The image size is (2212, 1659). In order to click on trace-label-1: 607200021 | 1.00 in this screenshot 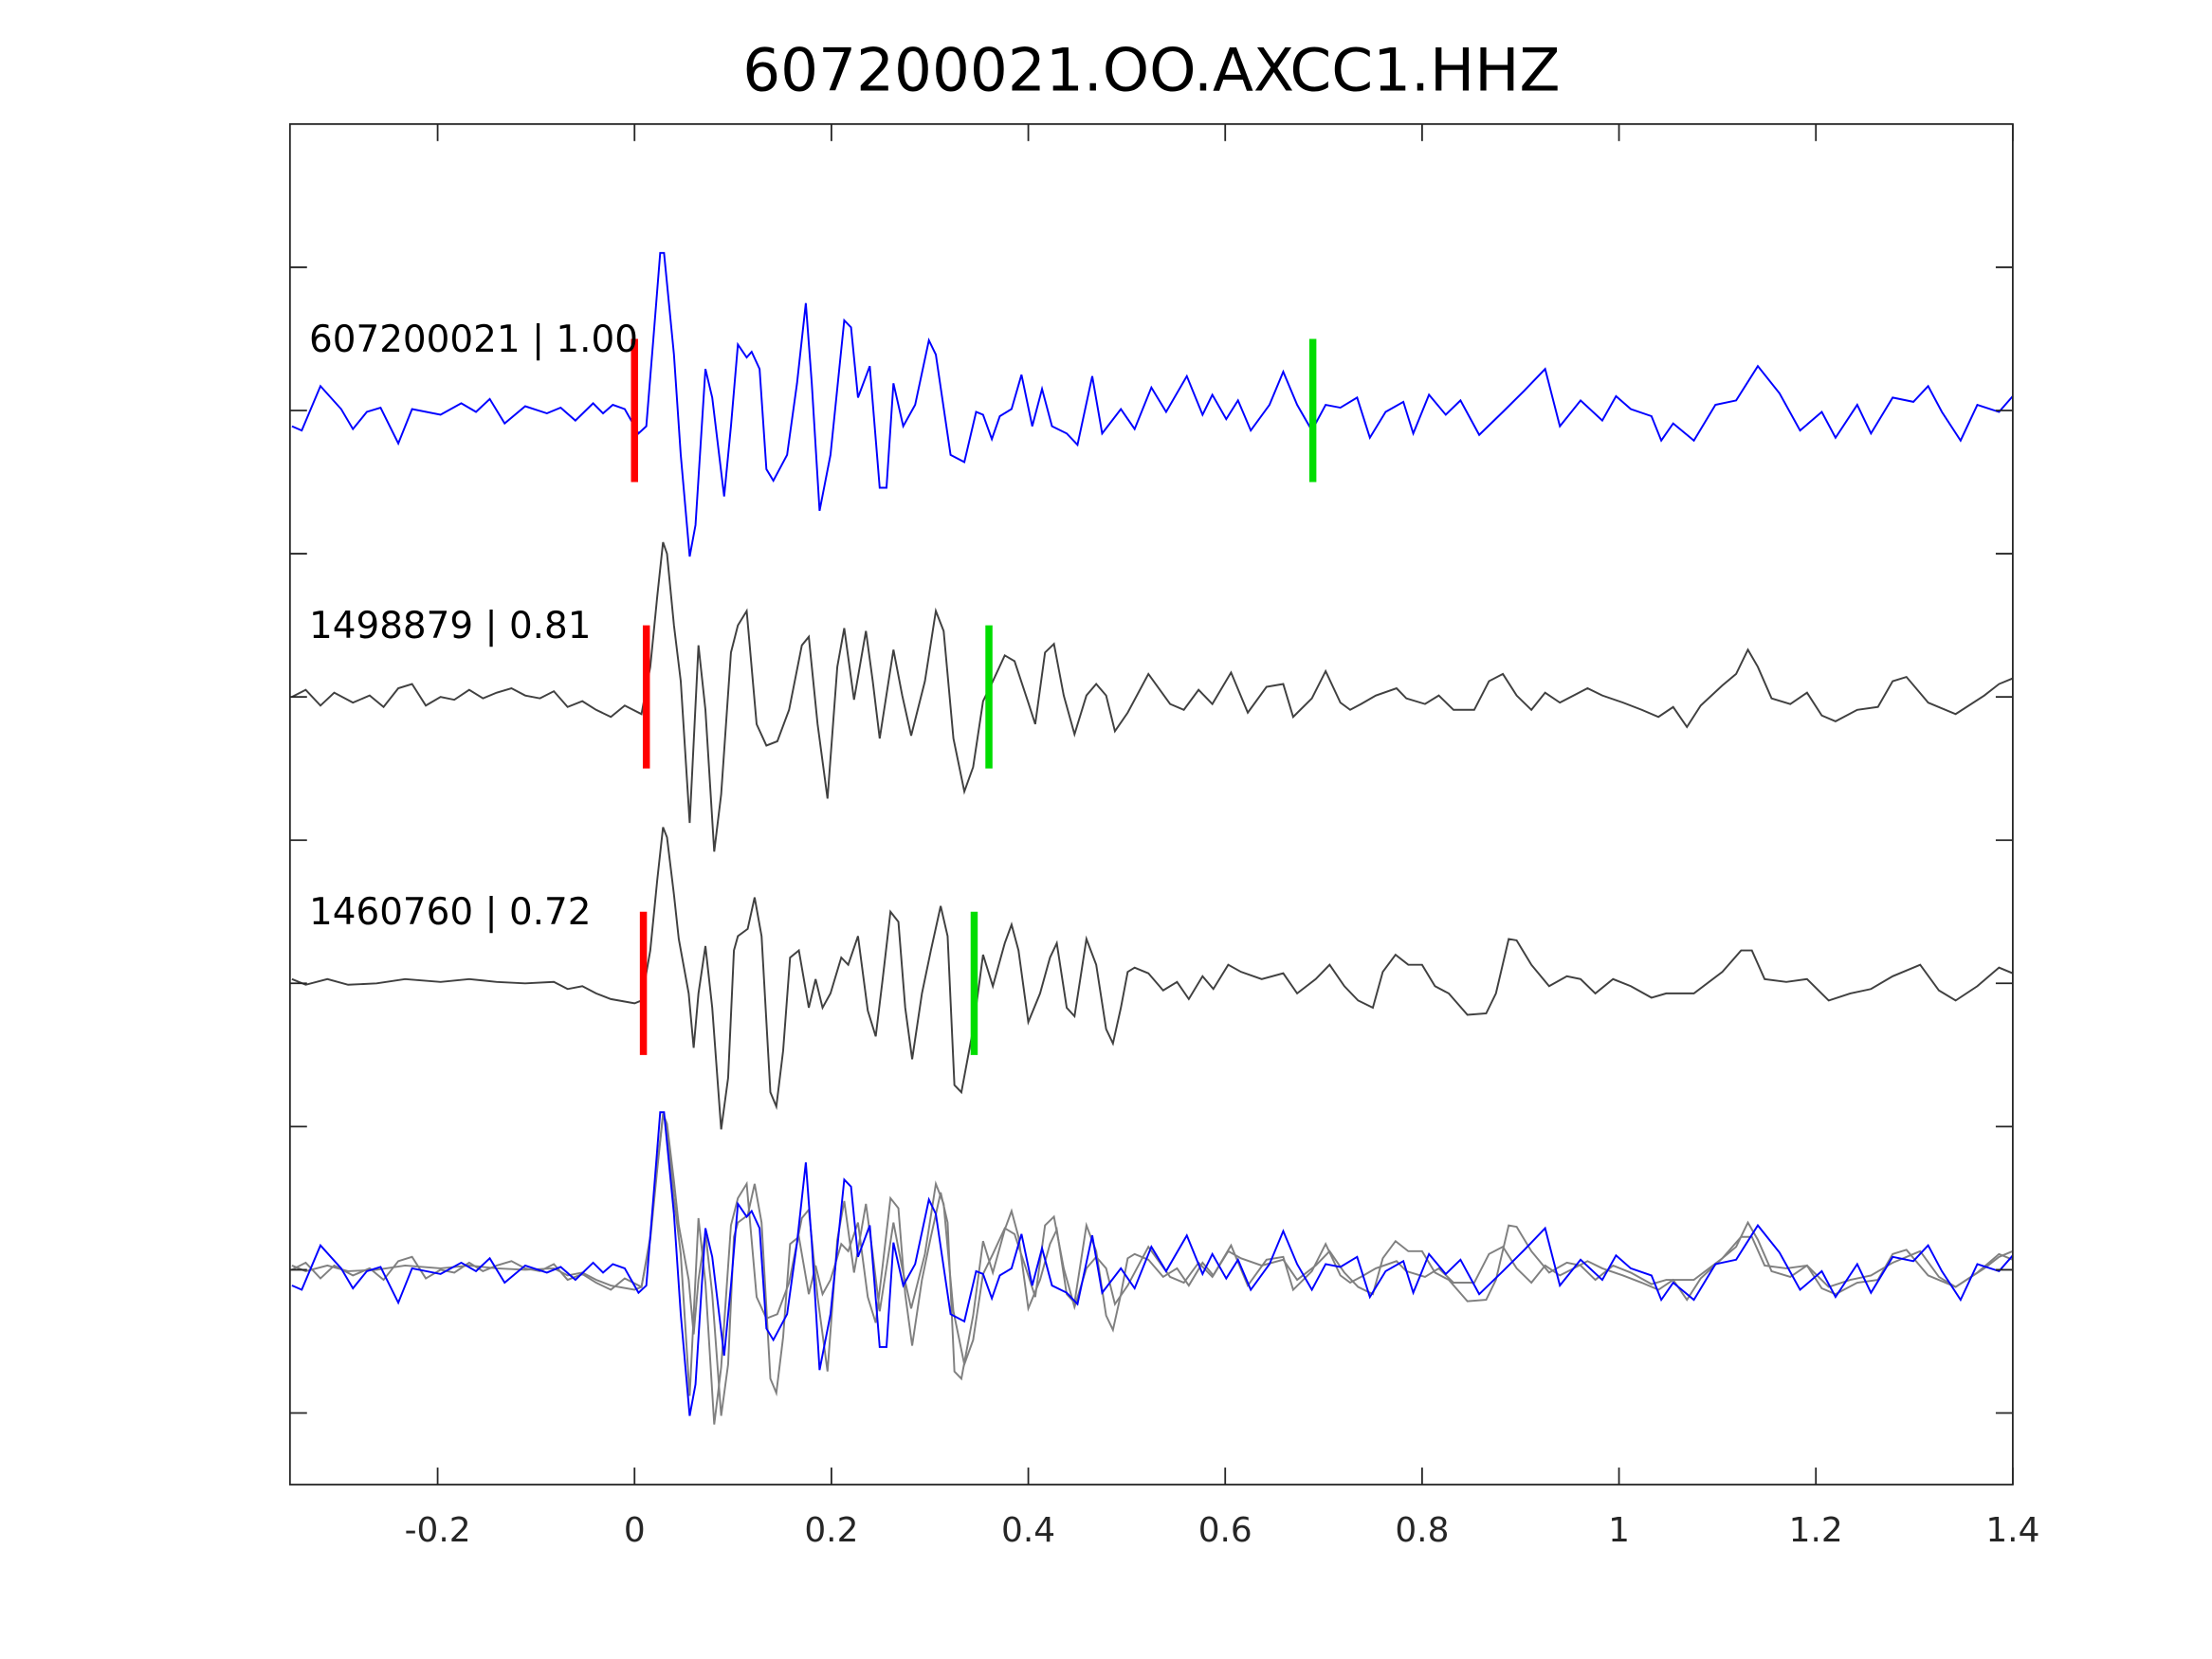, I will do `click(473, 340)`.